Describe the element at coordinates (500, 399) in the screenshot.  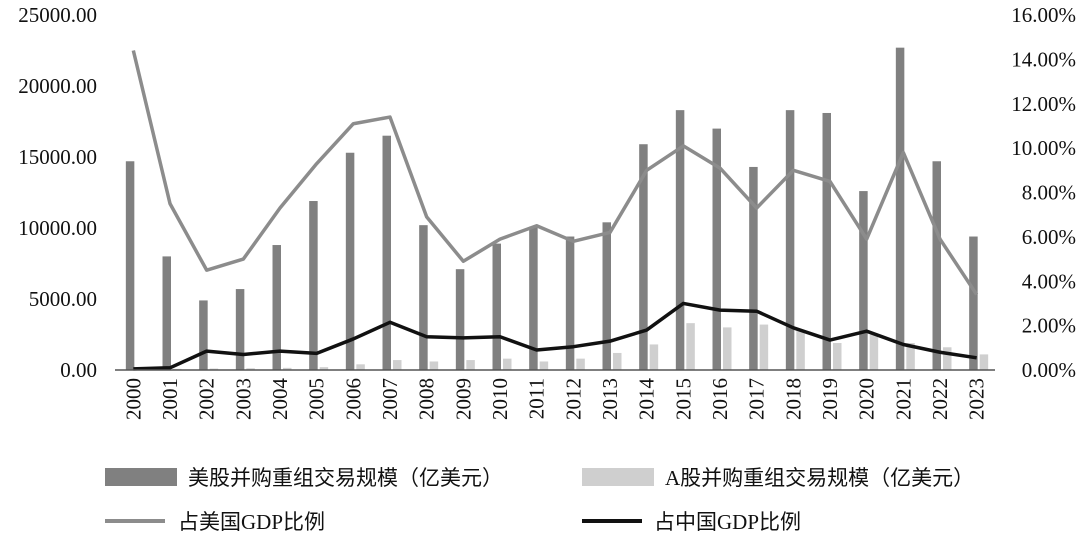
I see `x-tick-label: 2010` at that location.